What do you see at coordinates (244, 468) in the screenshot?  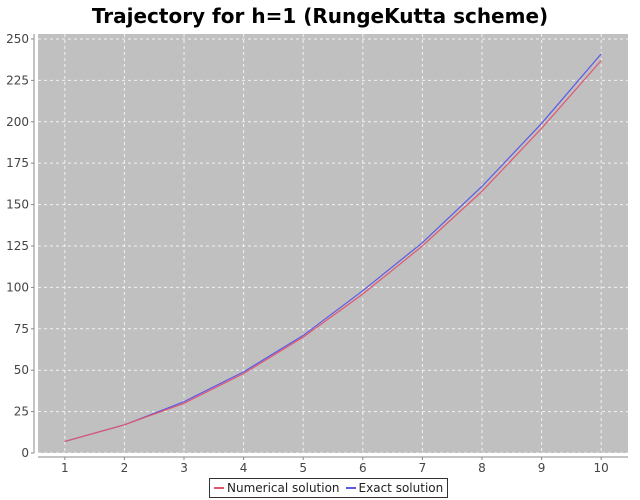 I see `x-tick-label: 4` at bounding box center [244, 468].